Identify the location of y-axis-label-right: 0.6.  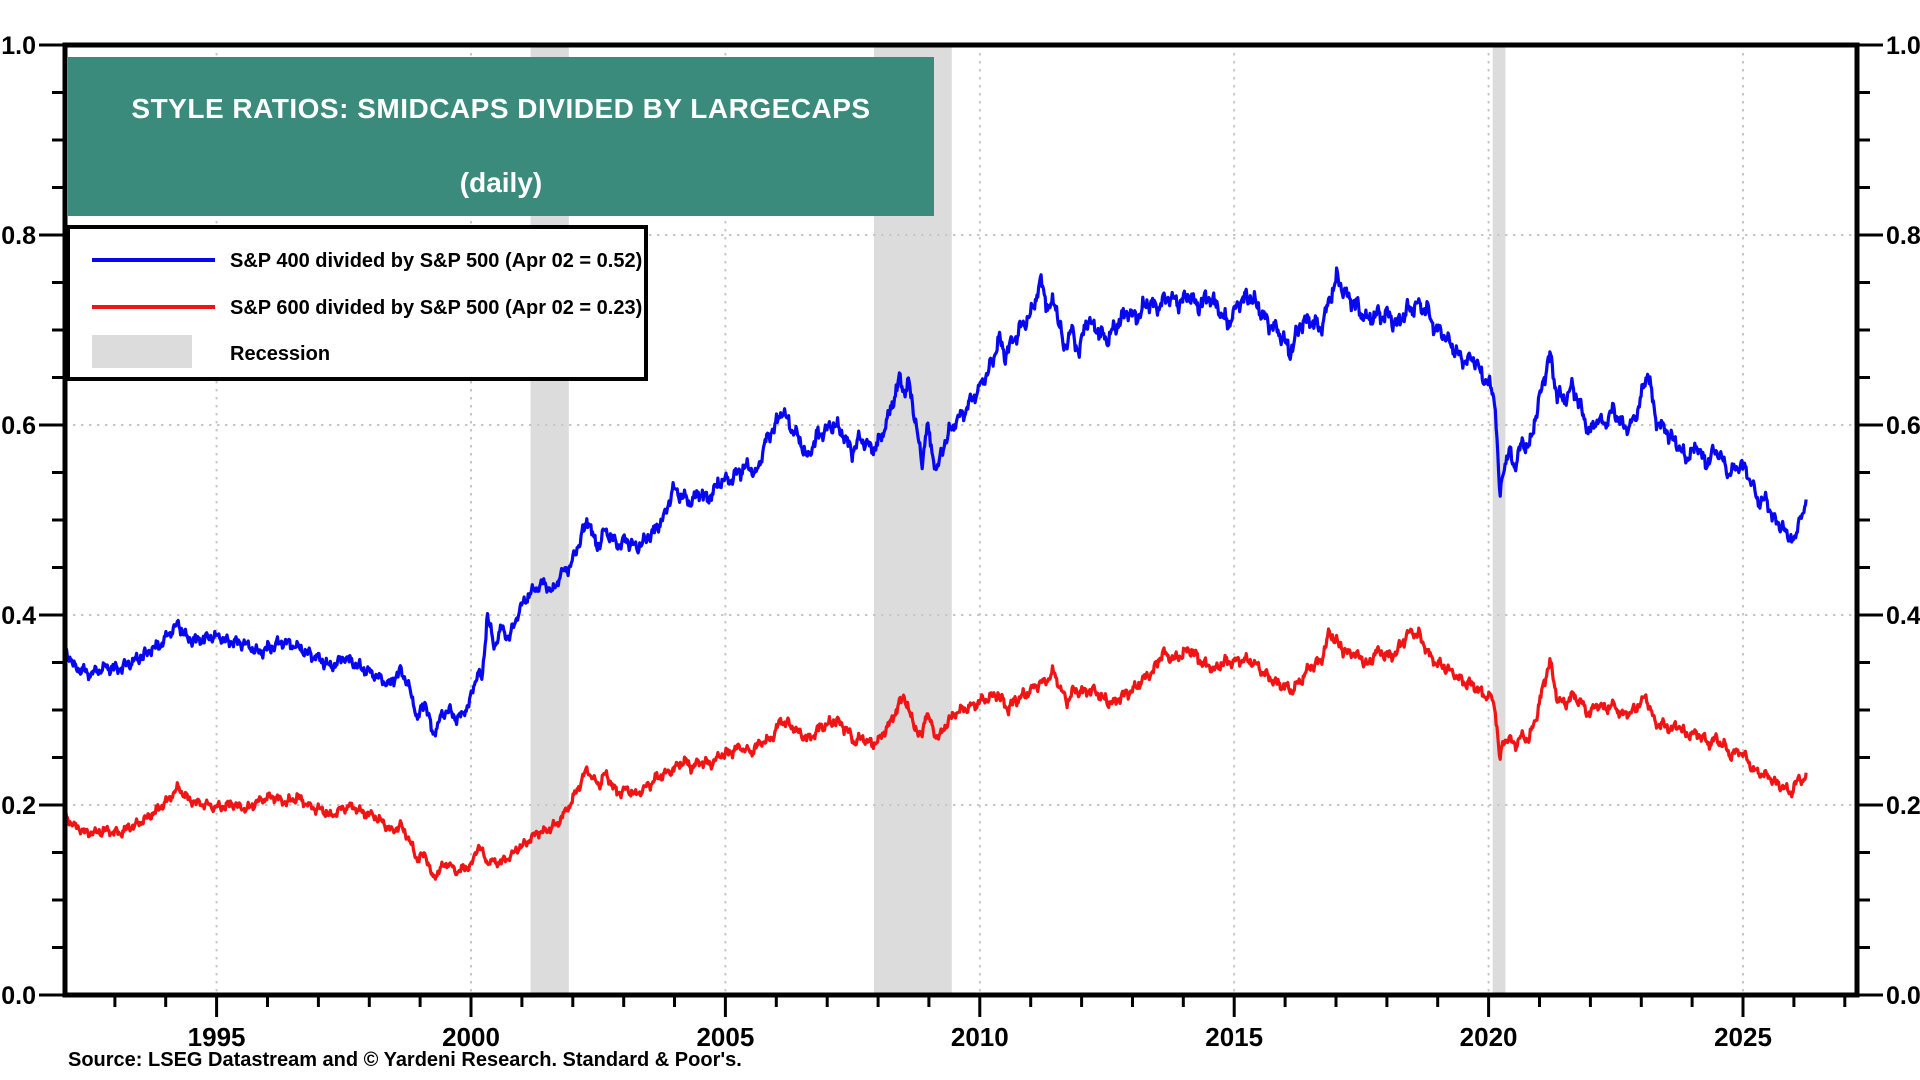
(1903, 426).